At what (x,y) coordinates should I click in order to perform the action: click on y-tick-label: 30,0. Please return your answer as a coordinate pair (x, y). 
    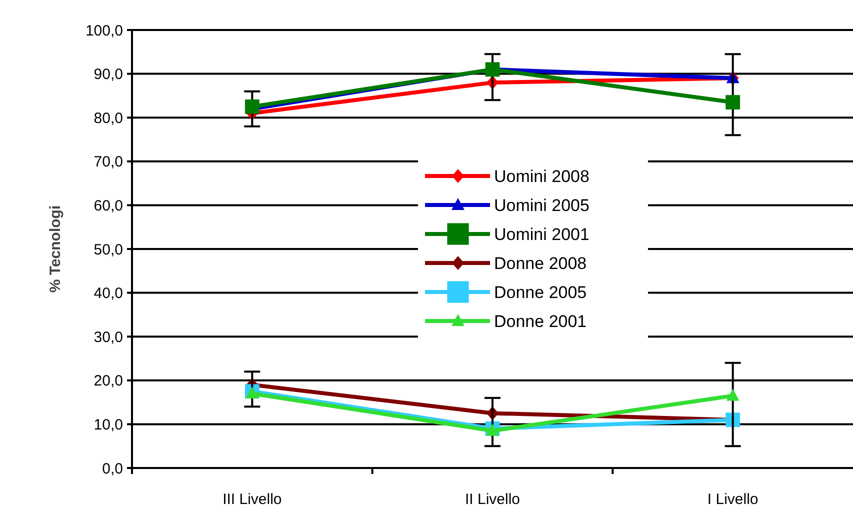
    Looking at the image, I should click on (108, 337).